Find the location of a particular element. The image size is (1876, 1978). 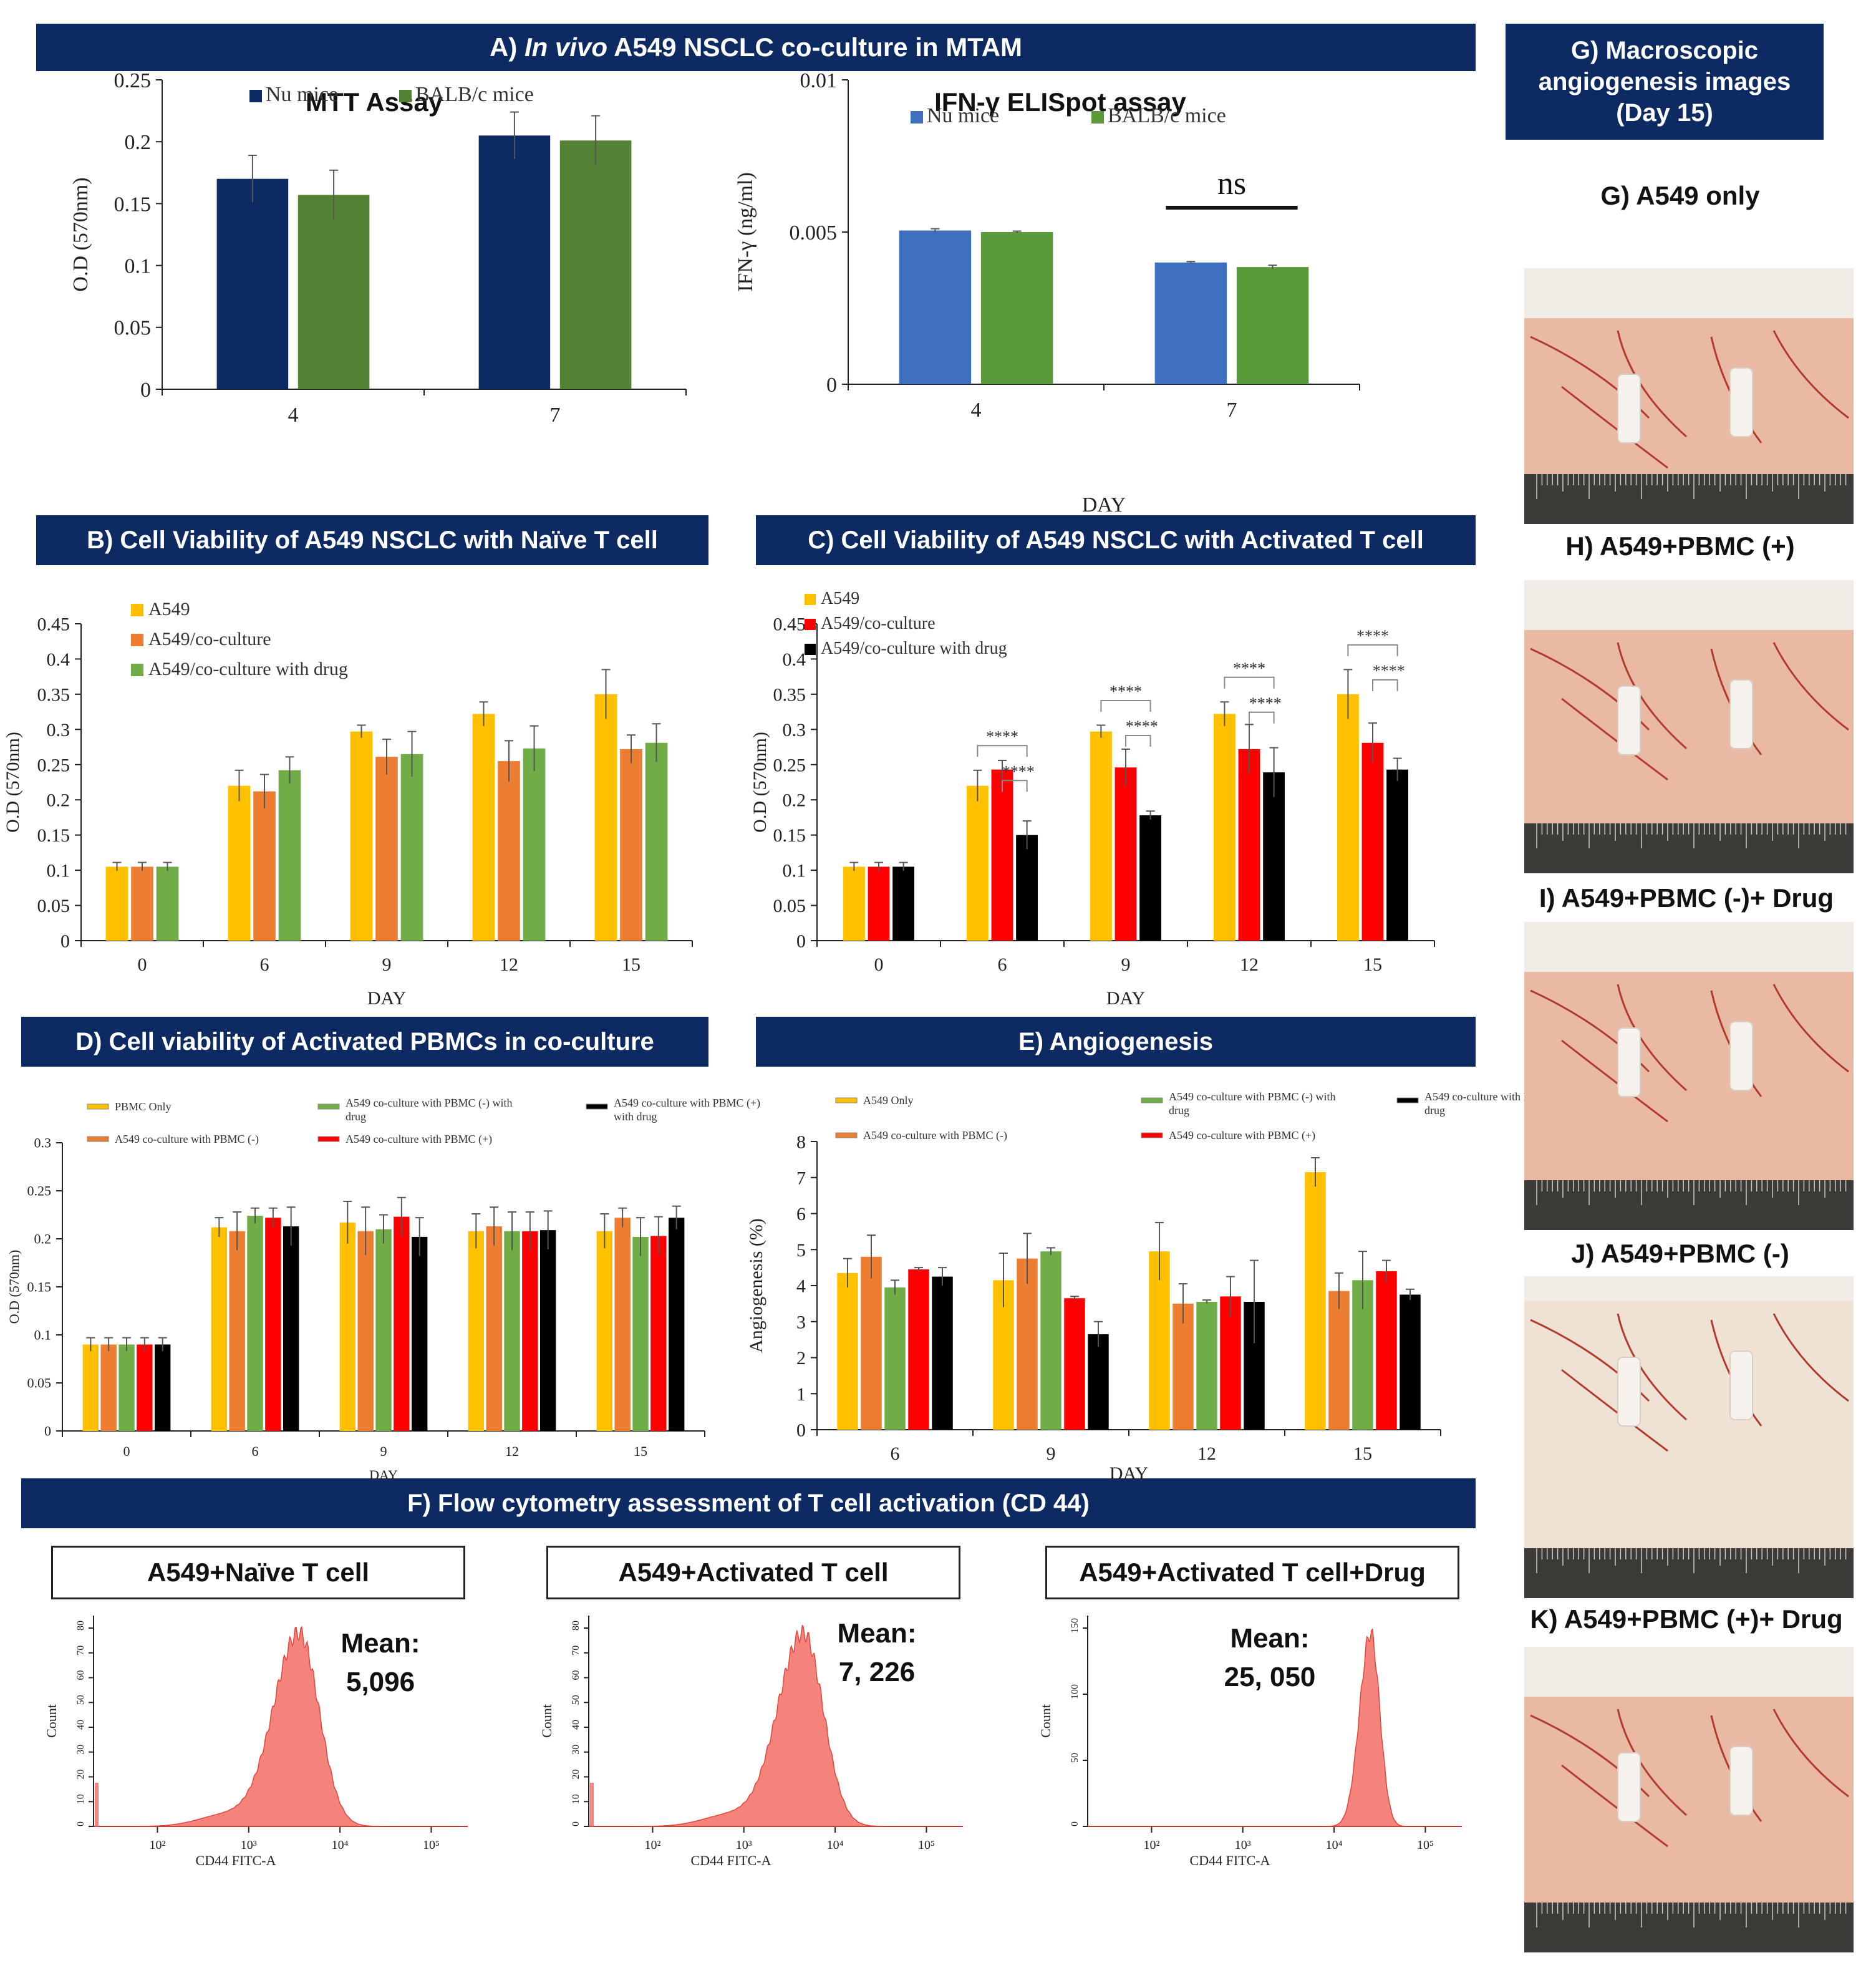

y-tick-label: 0.2 is located at coordinates (794, 800).